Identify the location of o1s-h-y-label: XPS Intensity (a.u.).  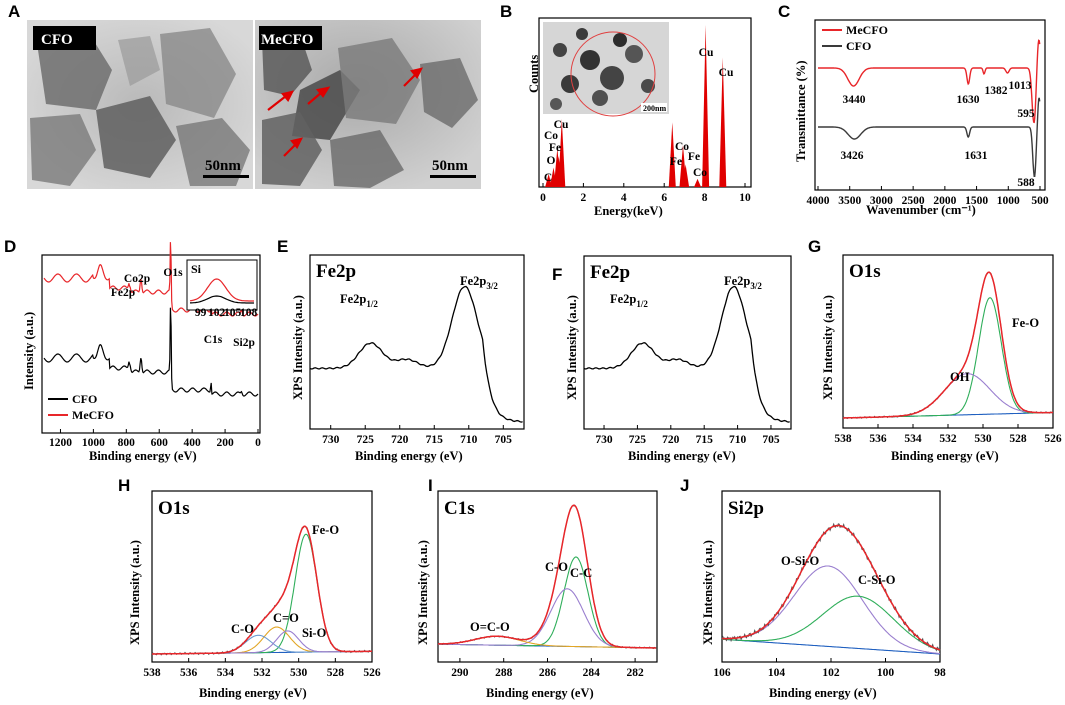
(135, 592).